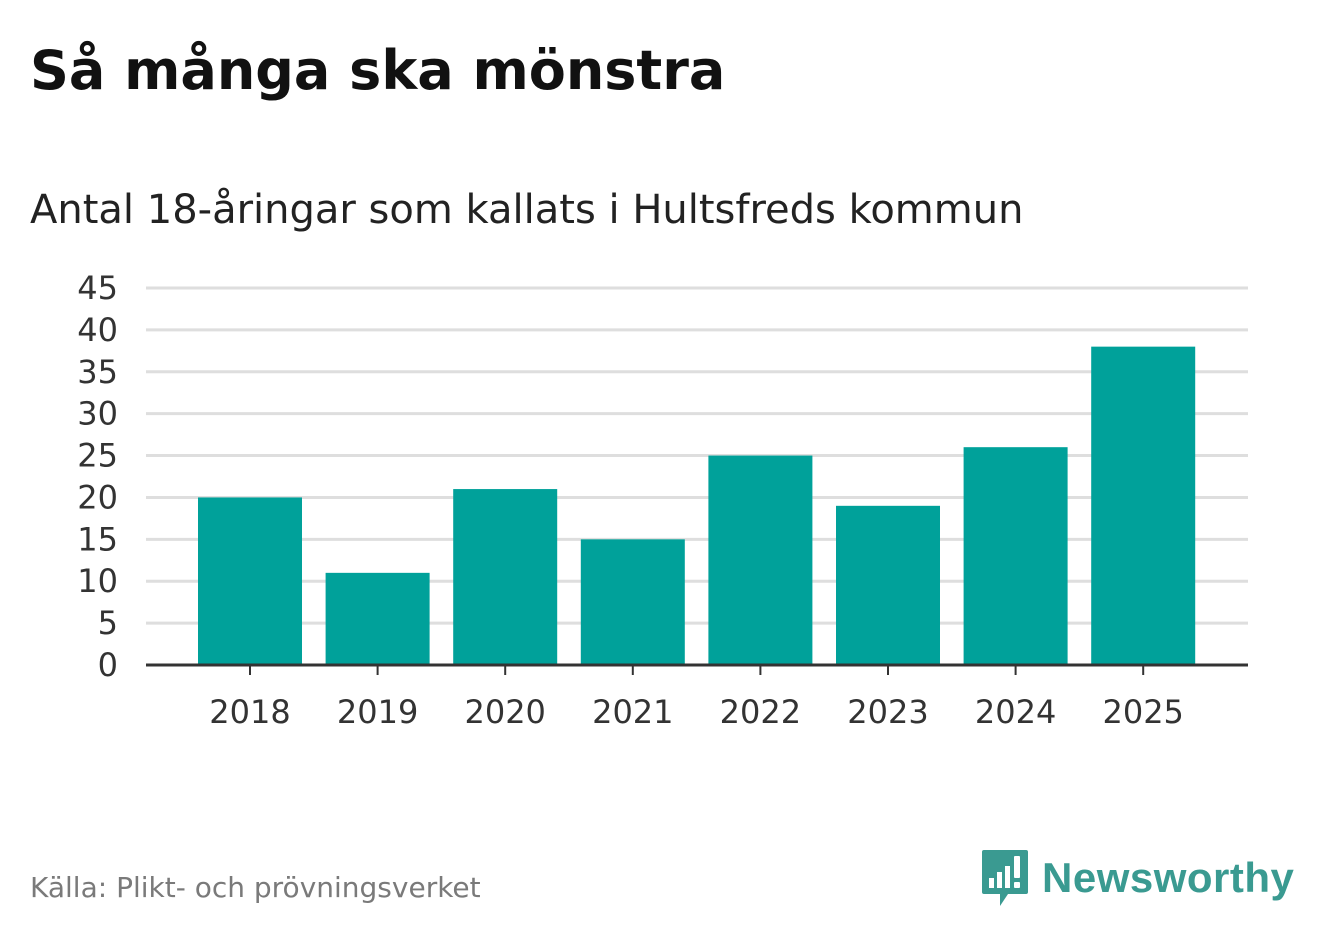 This screenshot has height=939, width=1322. What do you see at coordinates (1015, 712) in the screenshot?
I see `x-tick-label: 2024` at bounding box center [1015, 712].